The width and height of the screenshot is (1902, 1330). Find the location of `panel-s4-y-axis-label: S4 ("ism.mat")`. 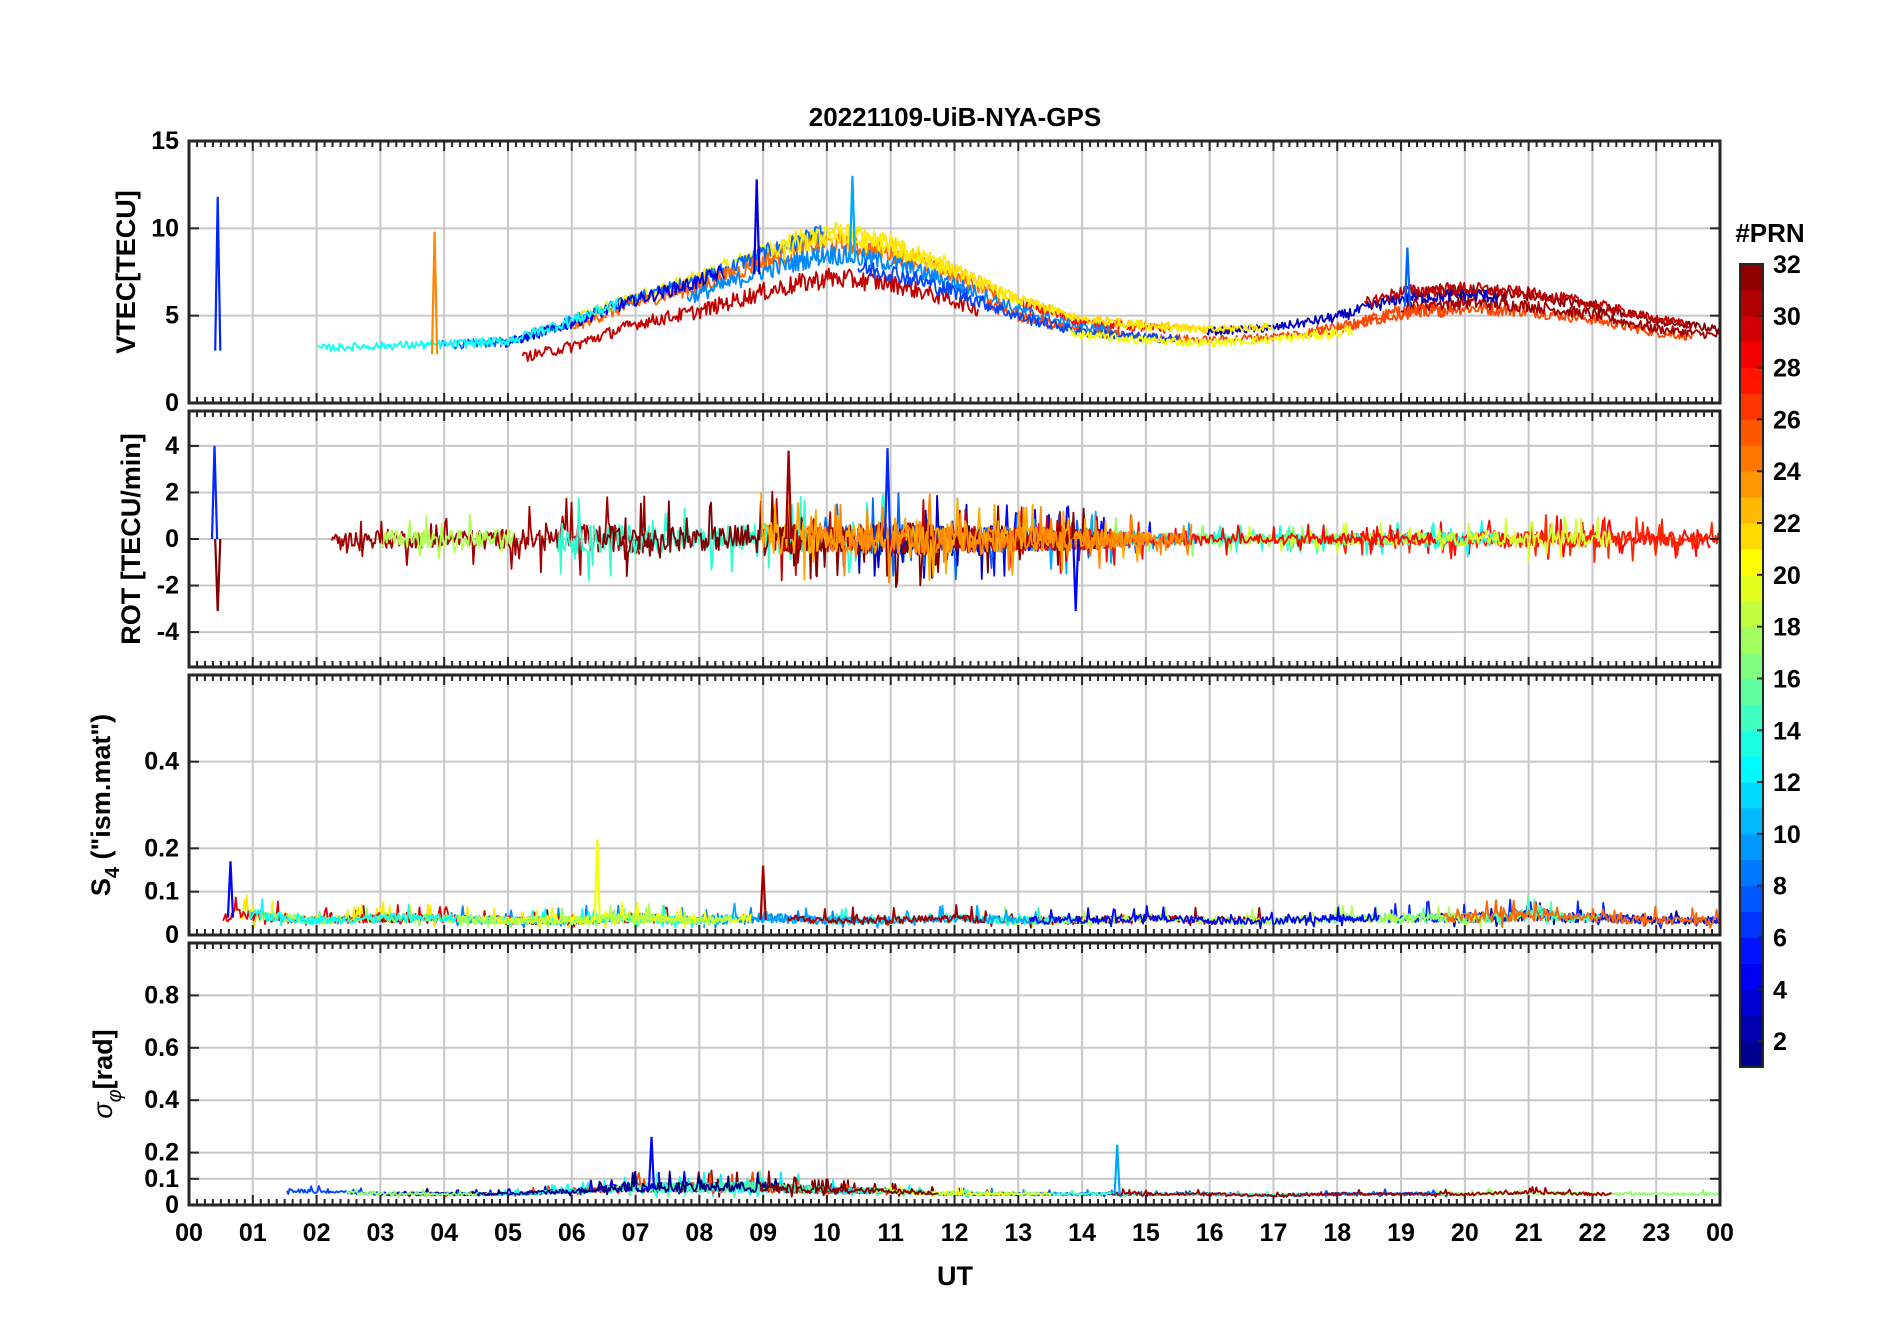

panel-s4-y-axis-label: S4 ("ism.mat") is located at coordinates (105, 805).